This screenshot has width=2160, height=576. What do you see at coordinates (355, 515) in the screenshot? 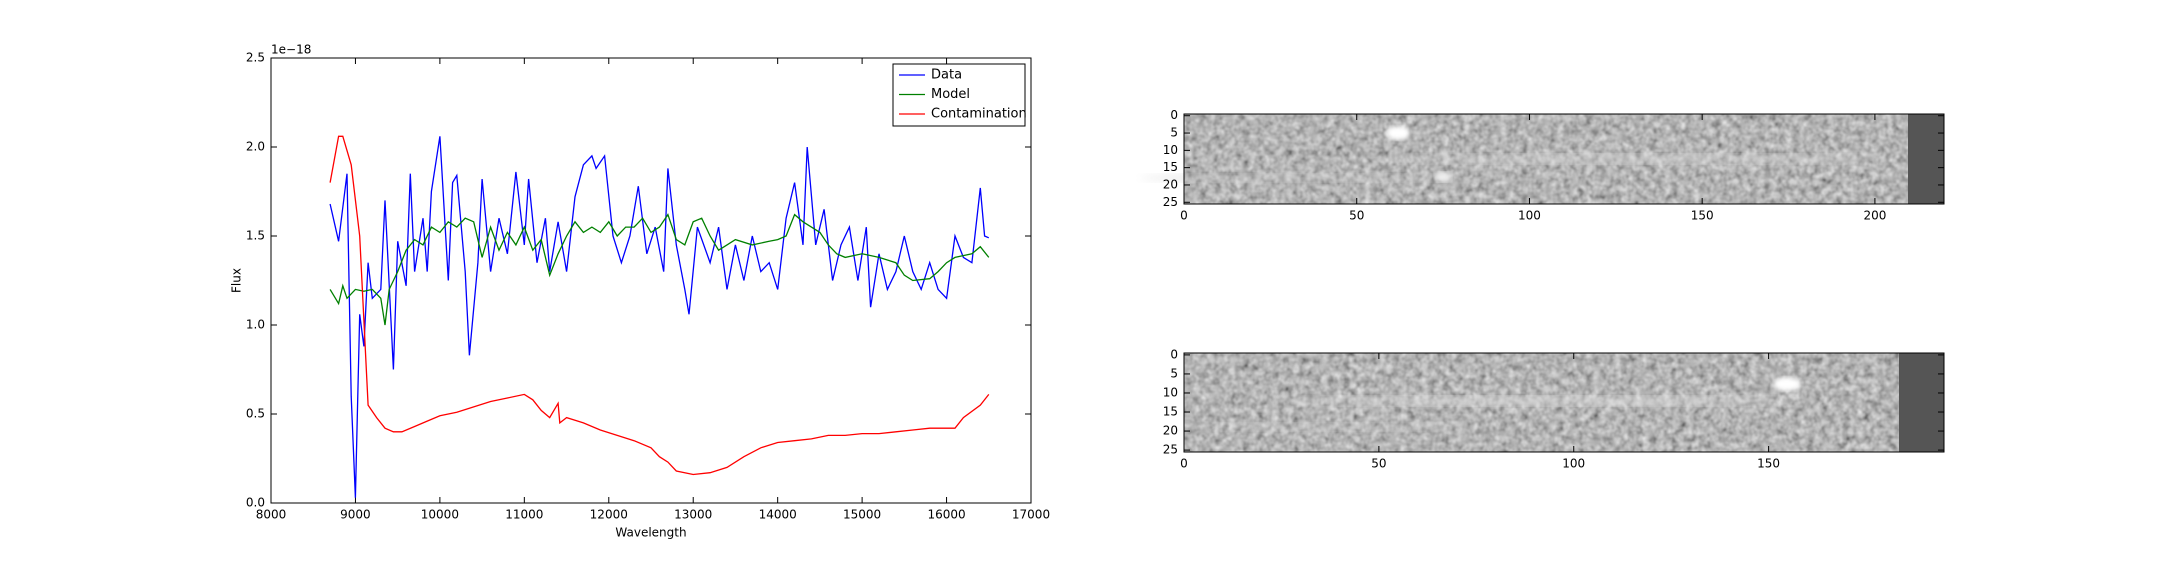
I see `x-tick-label: 9000` at bounding box center [355, 515].